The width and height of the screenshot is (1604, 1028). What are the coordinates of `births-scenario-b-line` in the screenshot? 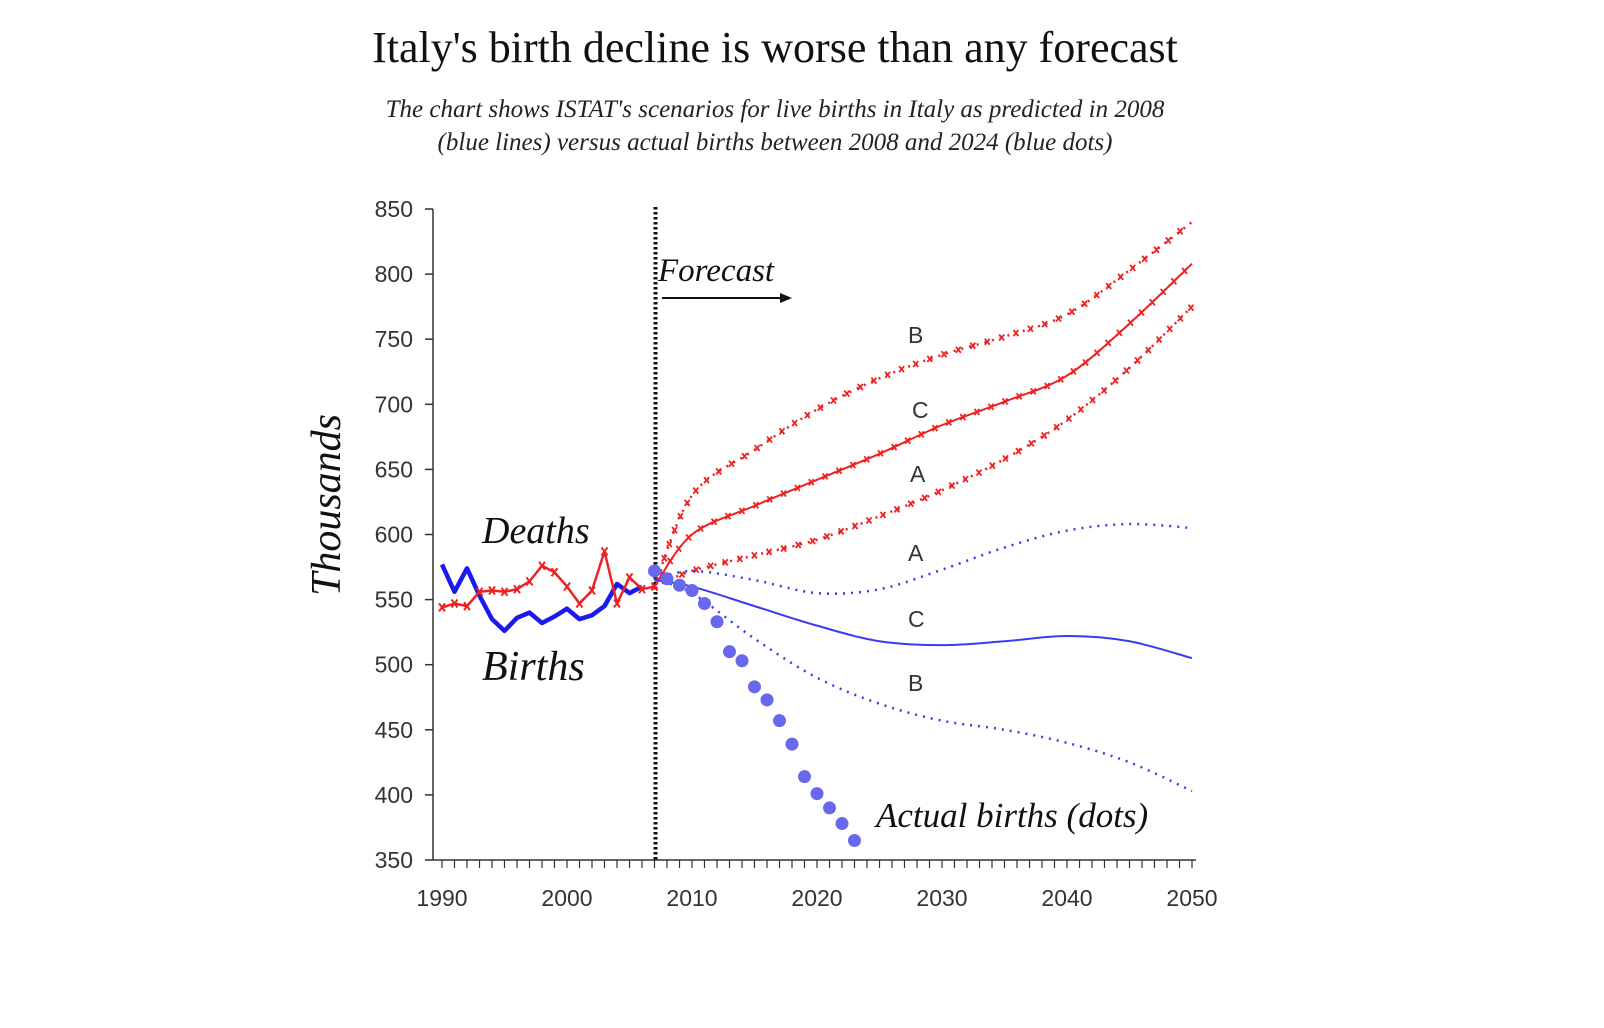 It's located at (923, 685).